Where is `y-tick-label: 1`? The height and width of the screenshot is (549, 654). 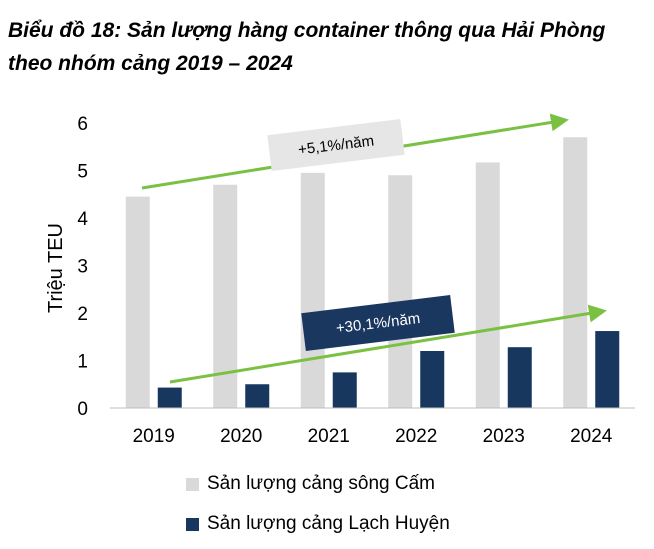
y-tick-label: 1 is located at coordinates (82, 362).